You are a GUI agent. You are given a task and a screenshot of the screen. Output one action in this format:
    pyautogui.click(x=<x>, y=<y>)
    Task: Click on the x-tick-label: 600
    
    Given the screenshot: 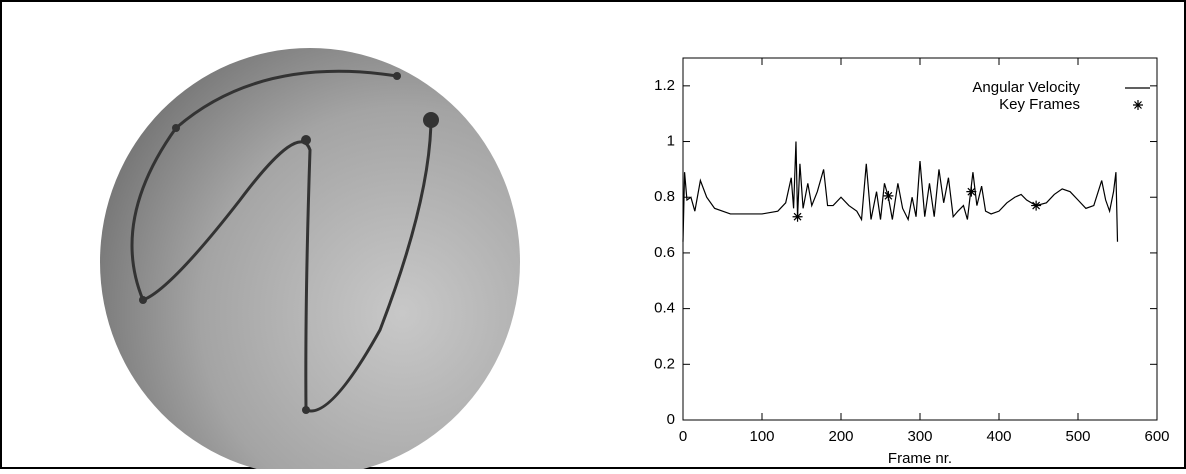 What is the action you would take?
    pyautogui.click(x=1156, y=436)
    